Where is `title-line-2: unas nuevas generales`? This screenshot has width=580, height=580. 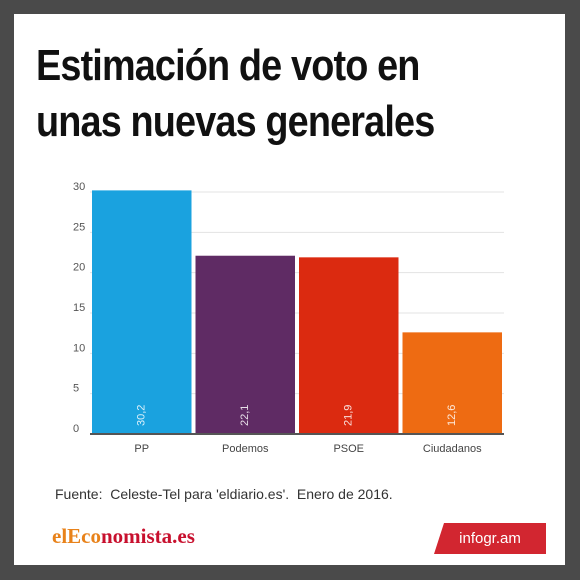
title-line-2: unas nuevas generales is located at coordinates (235, 121).